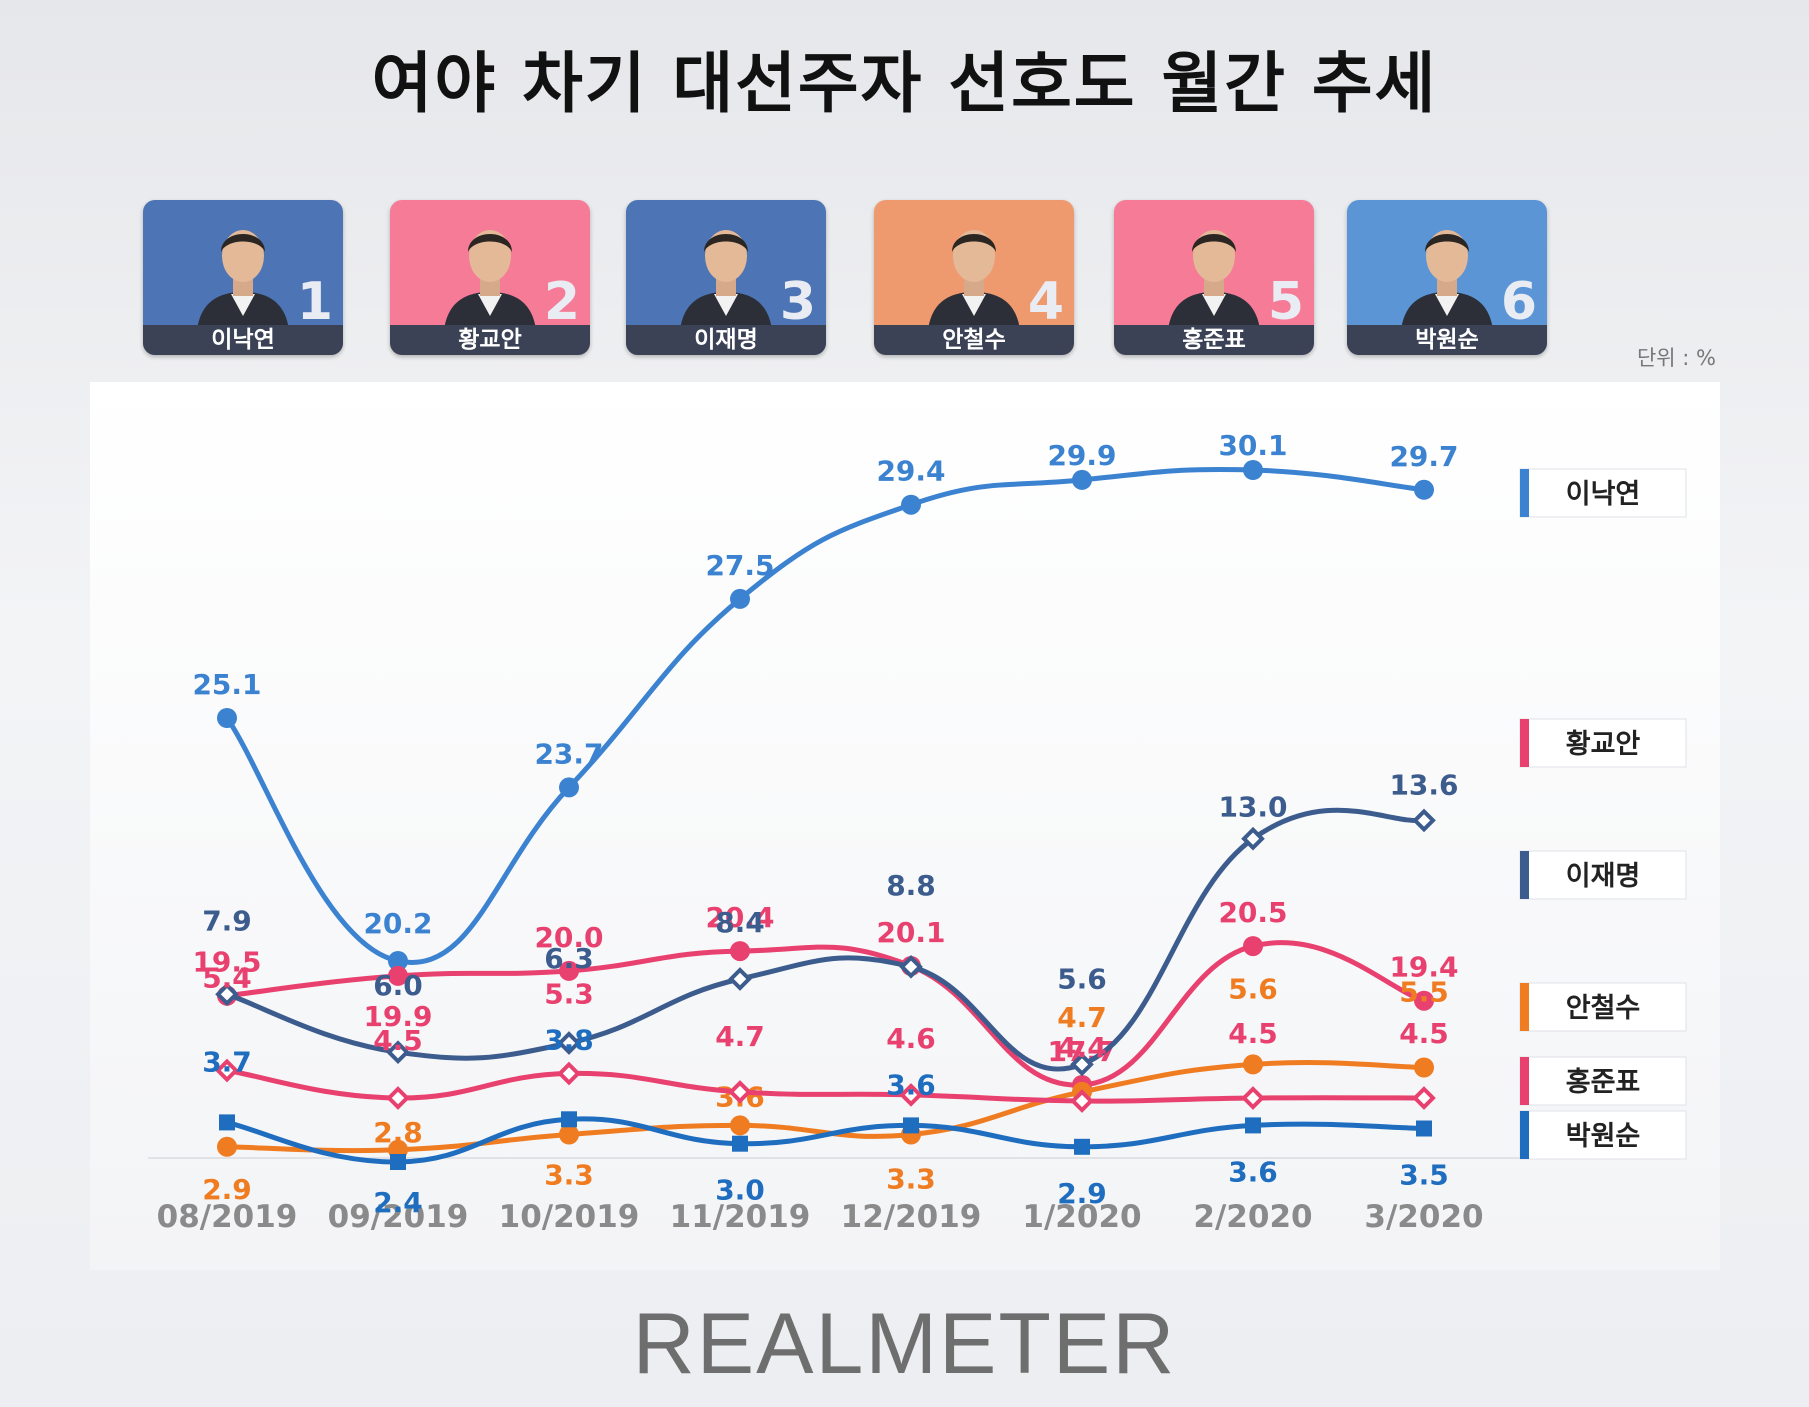 The image size is (1809, 1407). What do you see at coordinates (227, 920) in the screenshot?
I see `data-label: 7.9` at bounding box center [227, 920].